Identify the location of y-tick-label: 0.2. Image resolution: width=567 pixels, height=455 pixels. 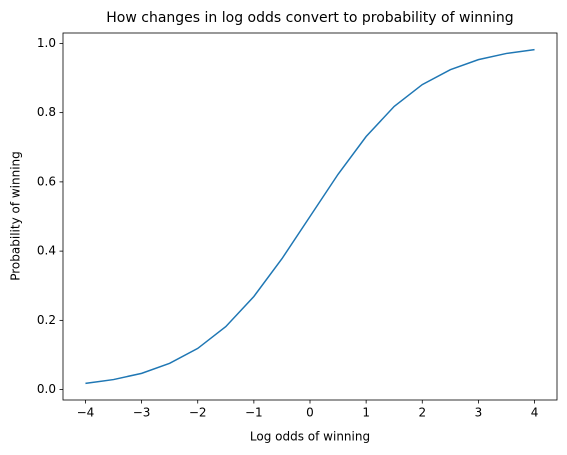
(46, 320).